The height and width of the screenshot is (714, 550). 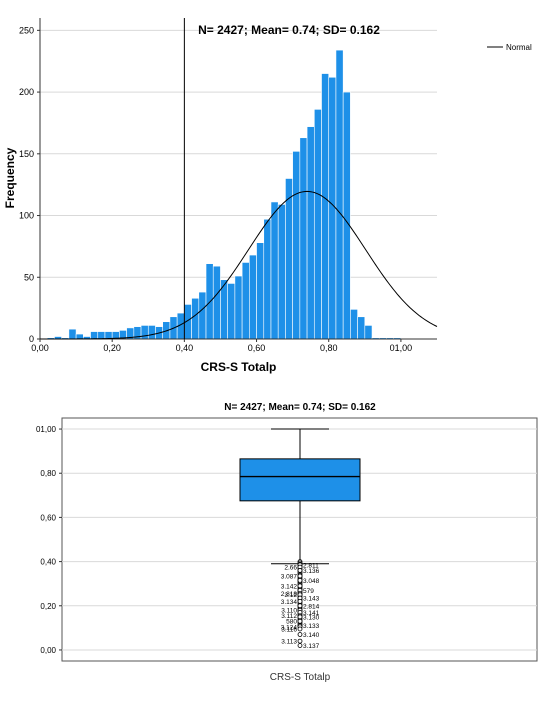 What do you see at coordinates (401, 348) in the screenshot?
I see `hist-x-tick-label: 01,00` at bounding box center [401, 348].